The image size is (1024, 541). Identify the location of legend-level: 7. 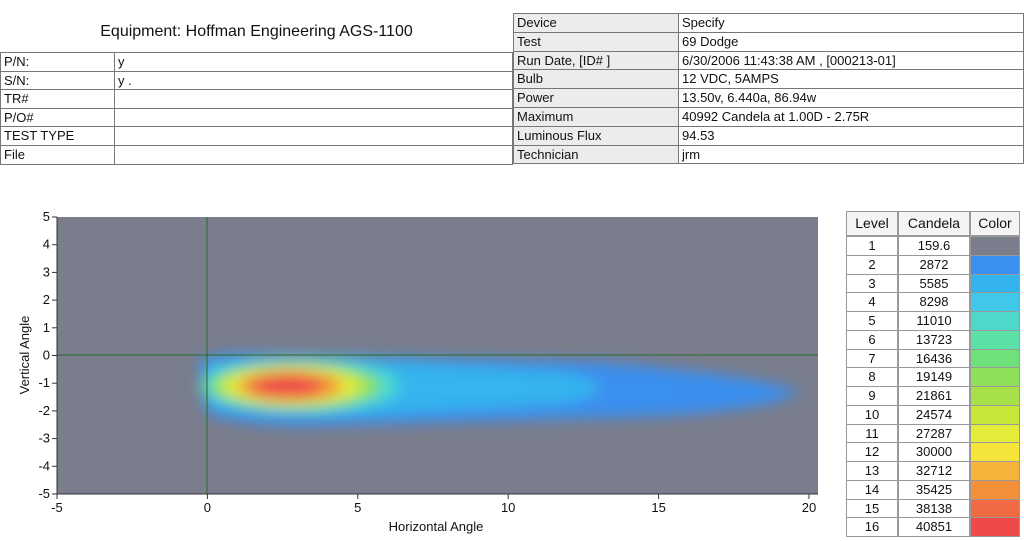
(872, 358).